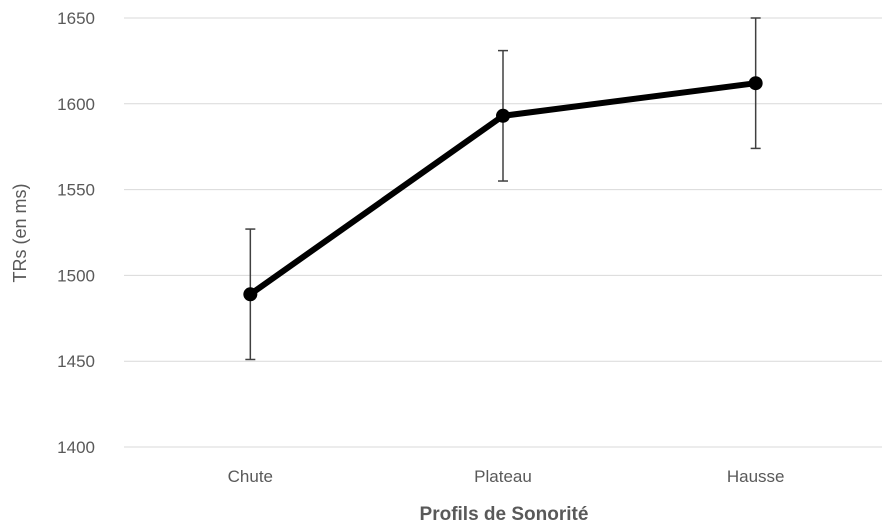  Describe the element at coordinates (76, 104) in the screenshot. I see `y-tick-label-1600: 1600` at that location.